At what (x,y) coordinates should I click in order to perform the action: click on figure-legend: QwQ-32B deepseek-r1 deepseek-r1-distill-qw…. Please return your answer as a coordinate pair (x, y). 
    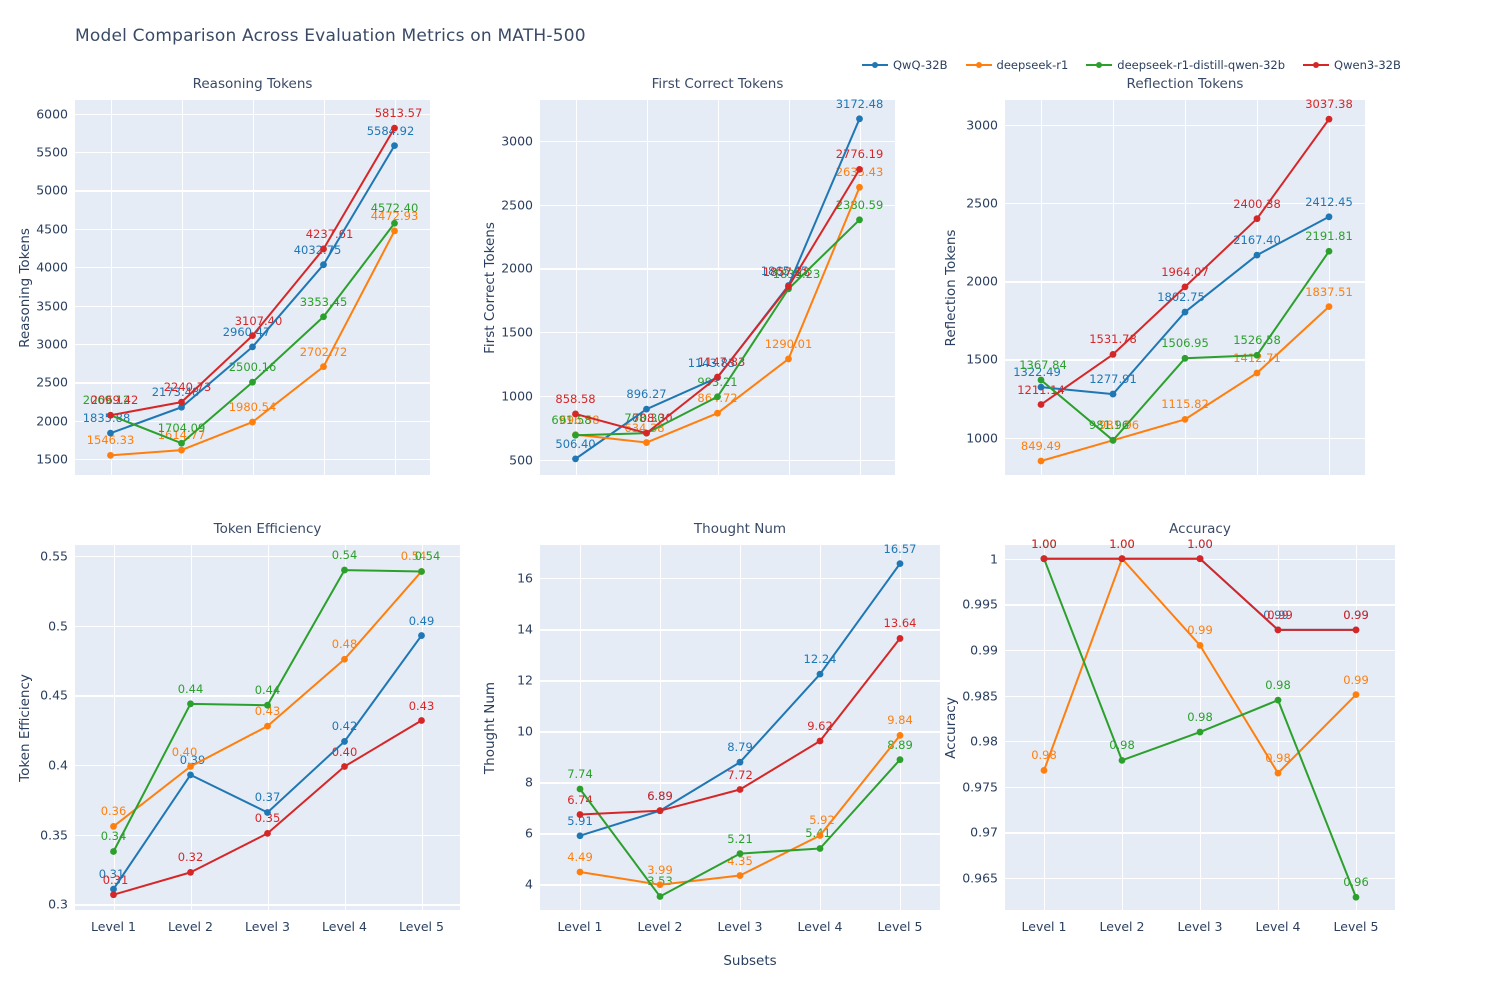
    Looking at the image, I should click on (1131, 65).